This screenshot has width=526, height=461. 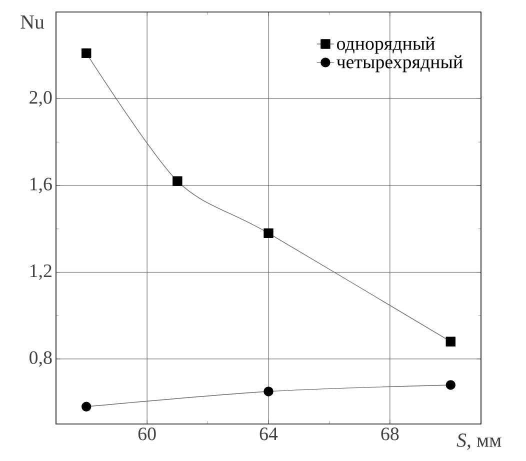 What do you see at coordinates (41, 272) in the screenshot?
I see `y-tick-label: 1,2` at bounding box center [41, 272].